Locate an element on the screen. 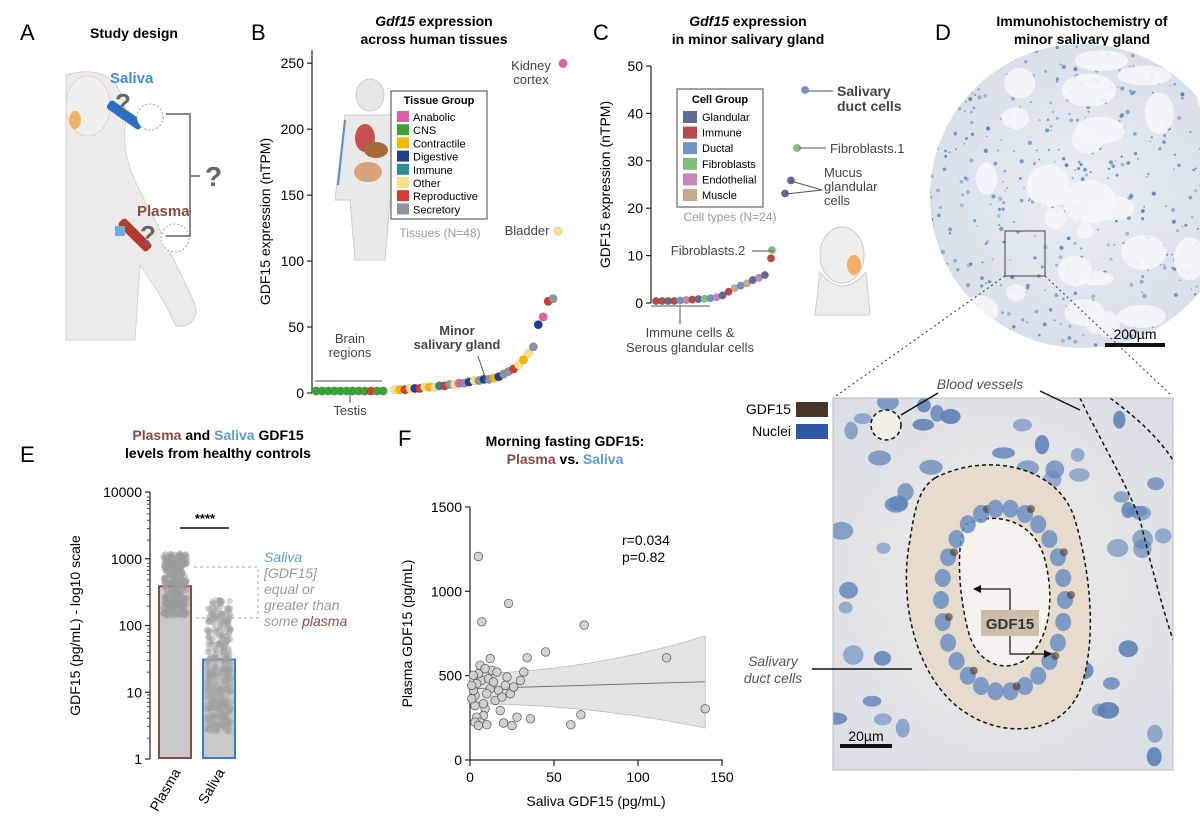 The width and height of the screenshot is (1200, 828). fibroblasts-2-label: Fibroblasts.2 is located at coordinates (708, 250).